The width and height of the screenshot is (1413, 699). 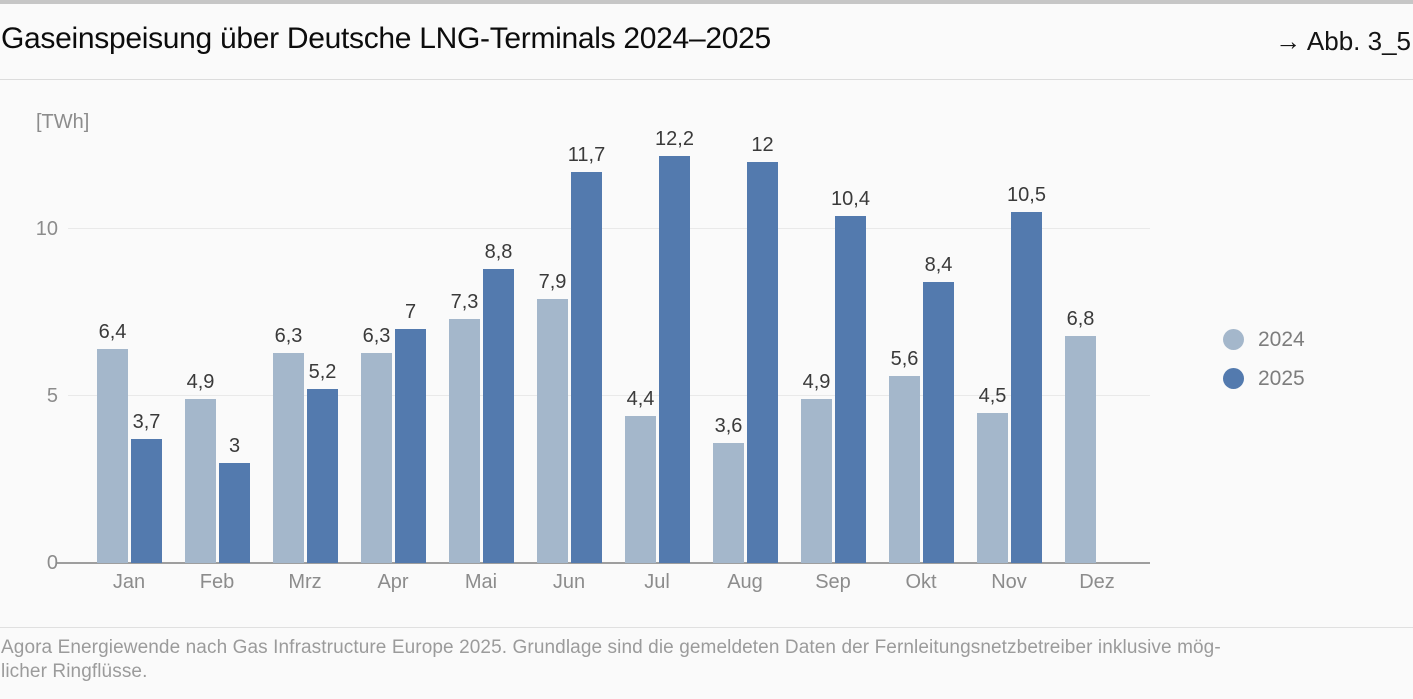 I want to click on bar-2024-aug: 3,6, so click(x=728, y=489).